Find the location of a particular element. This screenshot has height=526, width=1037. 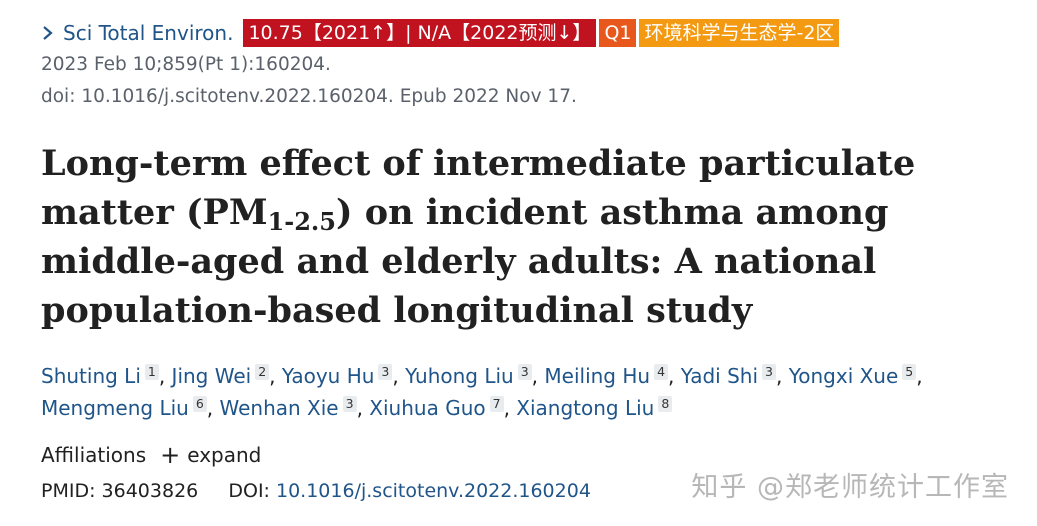

affiliation-number: 6 is located at coordinates (199, 404).